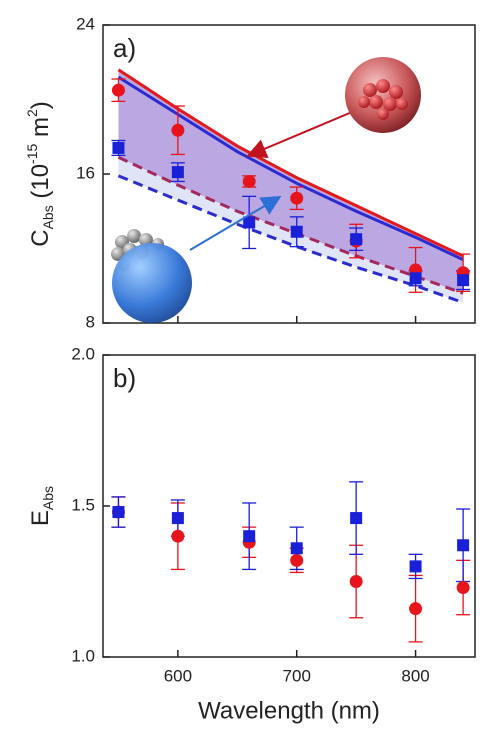  I want to click on y-tick-label: 24, so click(85, 23).